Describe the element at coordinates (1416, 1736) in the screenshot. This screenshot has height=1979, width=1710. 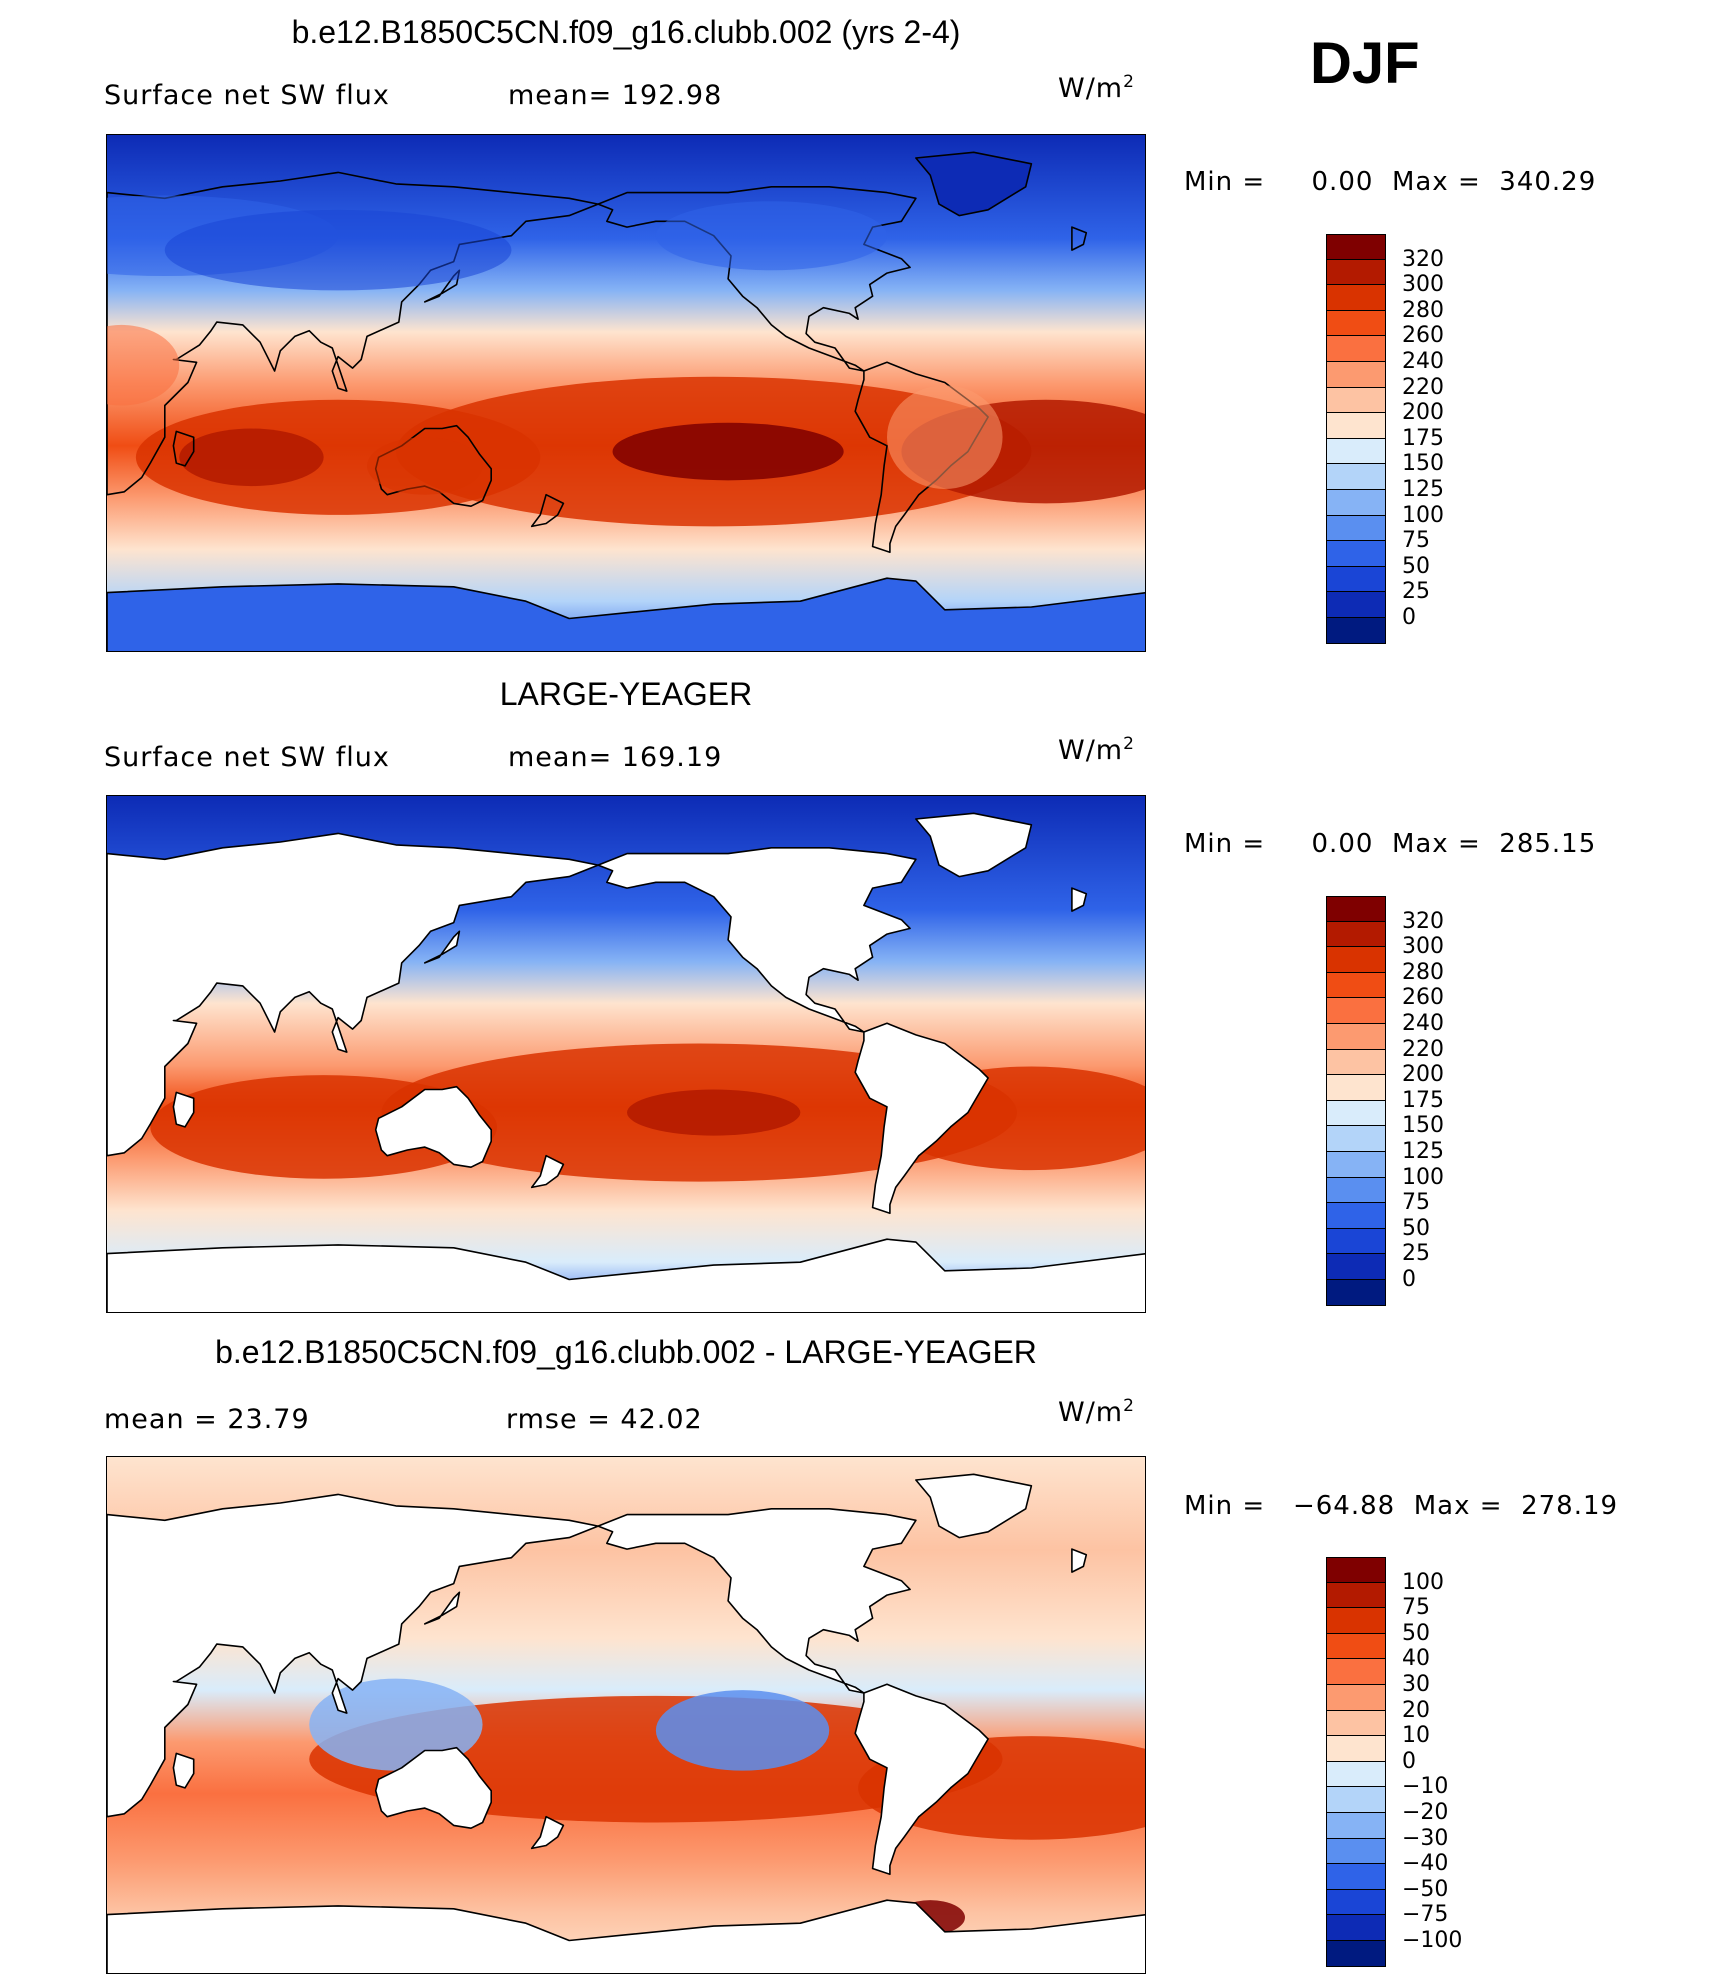
I see `colorbar-tick-label: 10` at that location.